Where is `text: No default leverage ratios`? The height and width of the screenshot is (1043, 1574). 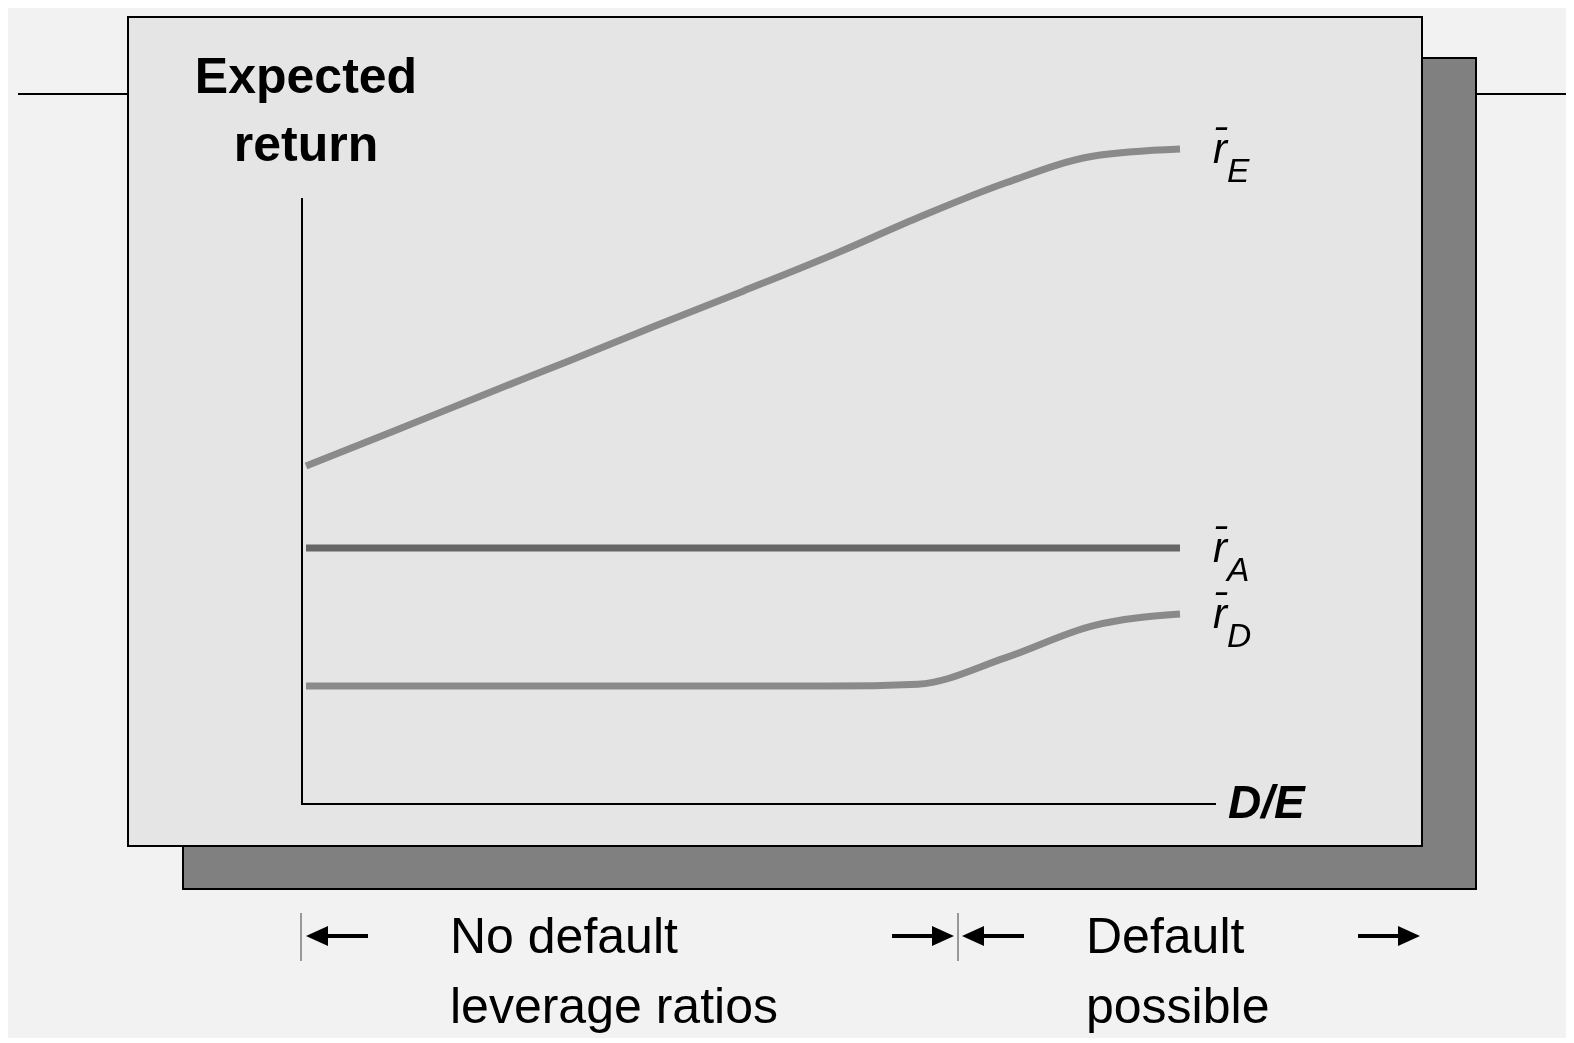 text: No default leverage ratios is located at coordinates (614, 971).